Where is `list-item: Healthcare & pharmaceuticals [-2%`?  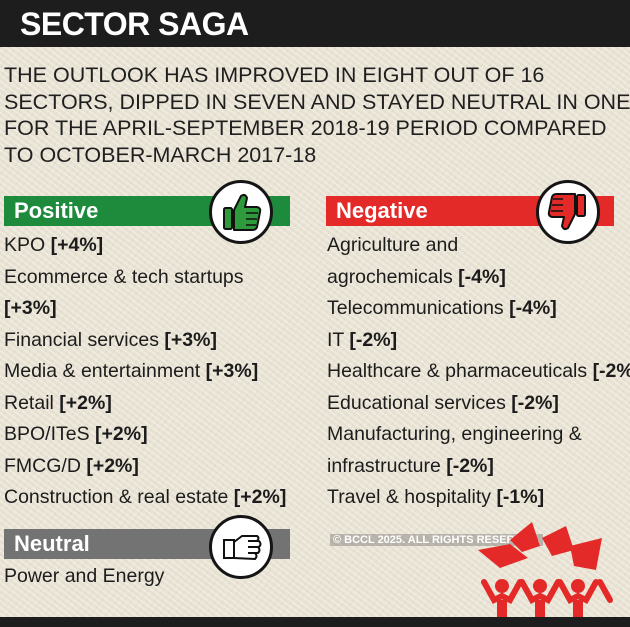
list-item: Healthcare & pharmaceuticals [-2% is located at coordinates (478, 371).